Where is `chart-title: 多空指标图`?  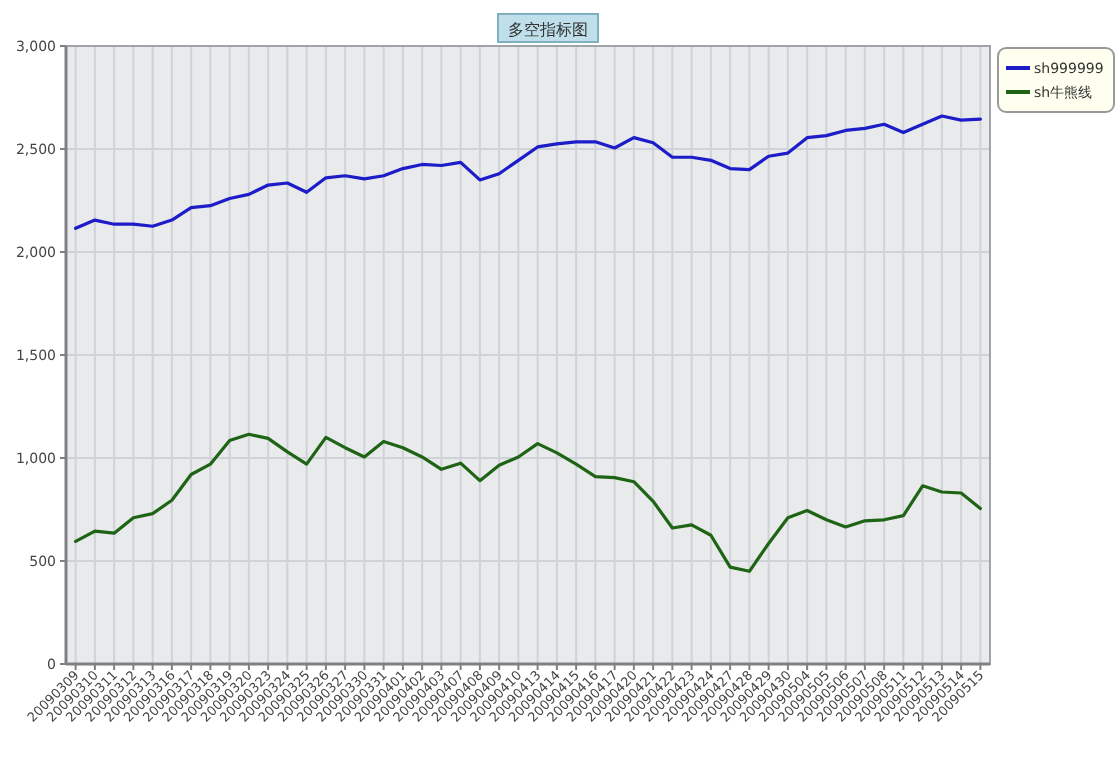 chart-title: 多空指标图 is located at coordinates (548, 30).